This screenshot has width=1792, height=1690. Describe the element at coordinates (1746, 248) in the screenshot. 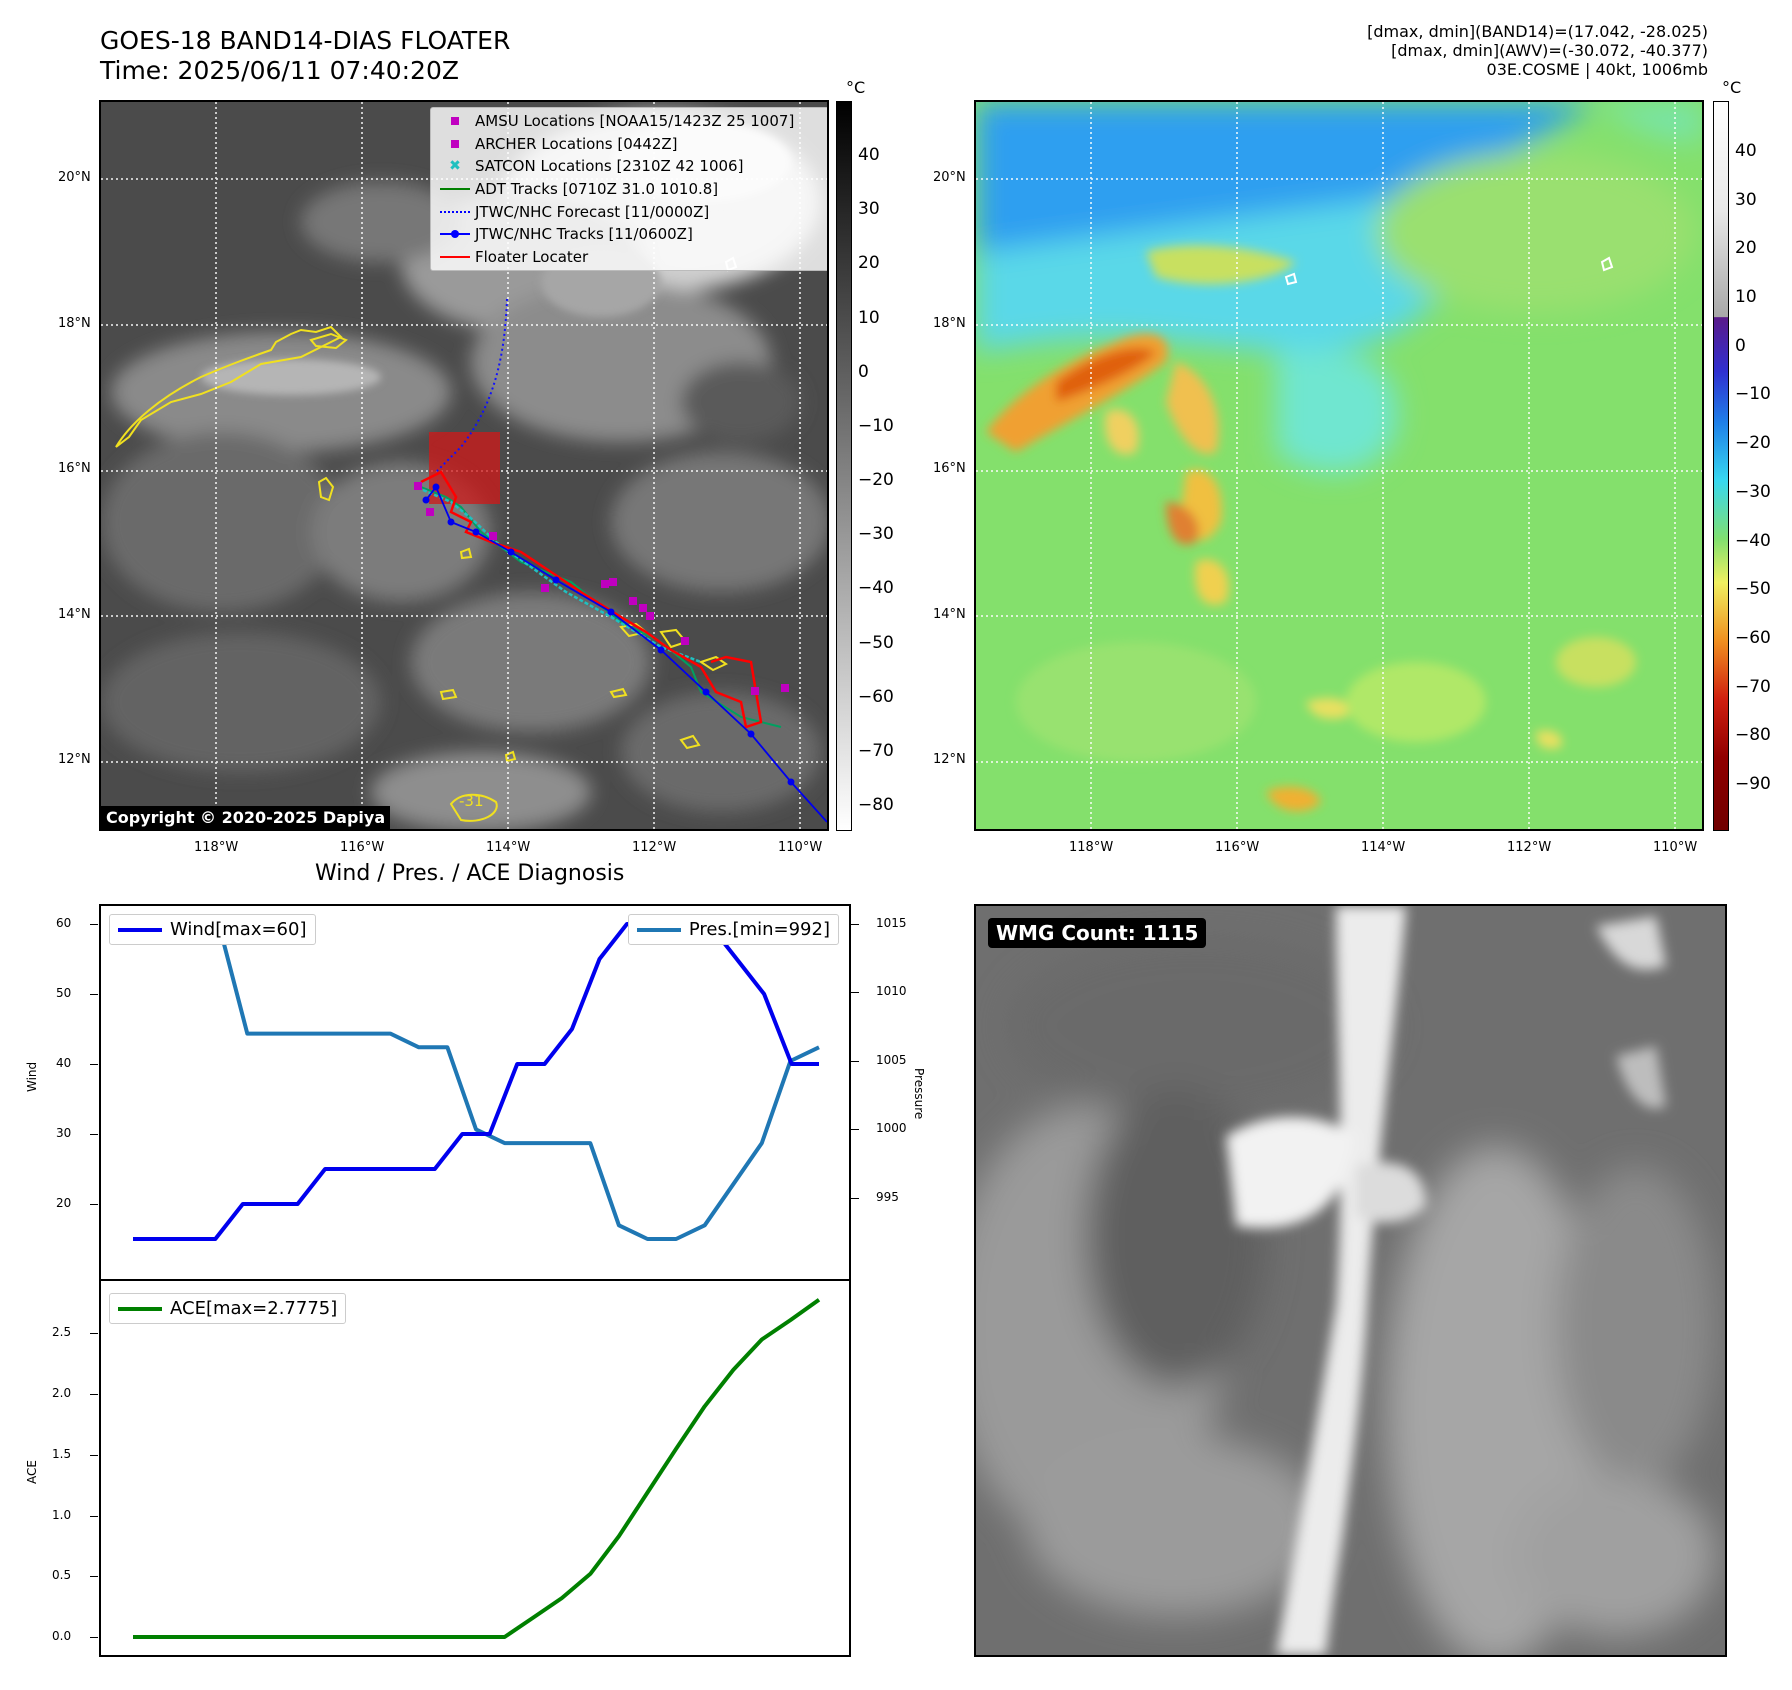

I see `colorbar-tick-label: 20` at that location.